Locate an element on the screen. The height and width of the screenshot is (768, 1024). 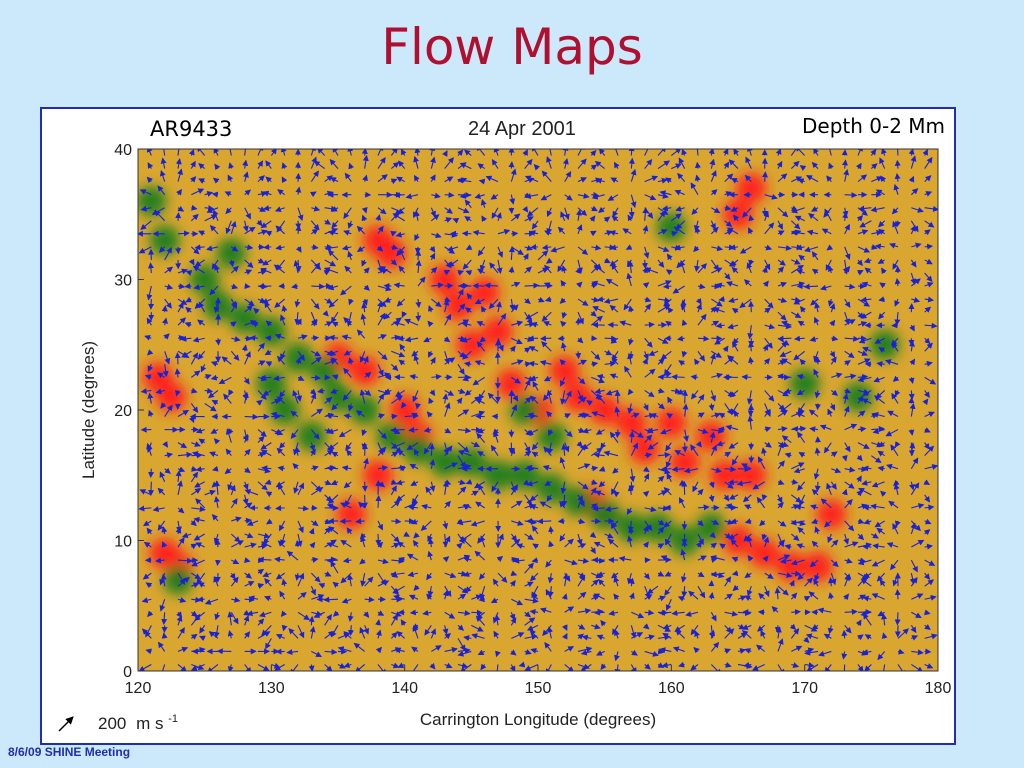
footer-text: 8/6/09 SHINE Meeting is located at coordinates (69, 752).